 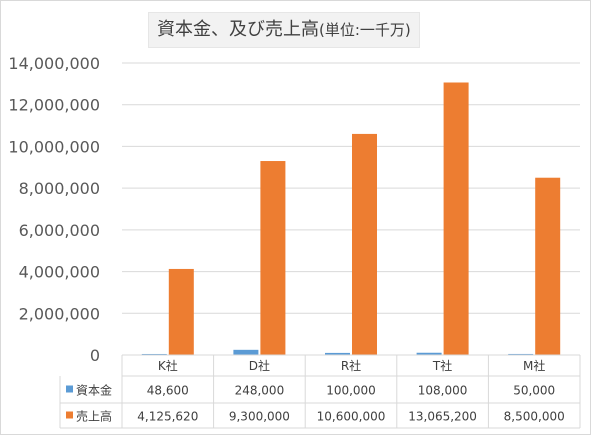 I want to click on category-label: T社, so click(x=442, y=365).